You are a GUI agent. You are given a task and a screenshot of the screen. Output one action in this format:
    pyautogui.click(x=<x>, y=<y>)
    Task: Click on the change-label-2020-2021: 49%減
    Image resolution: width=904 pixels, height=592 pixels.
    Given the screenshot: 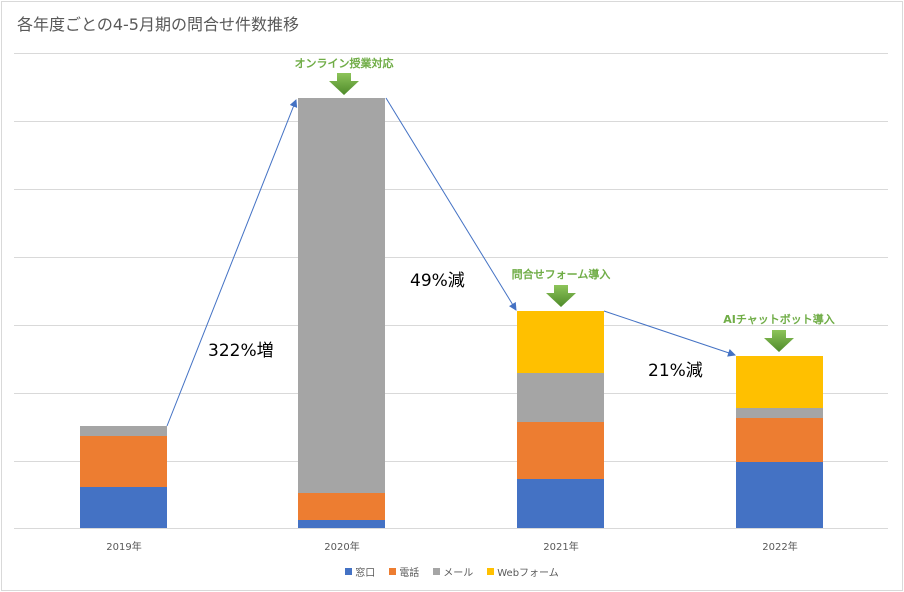 What is the action you would take?
    pyautogui.click(x=437, y=281)
    